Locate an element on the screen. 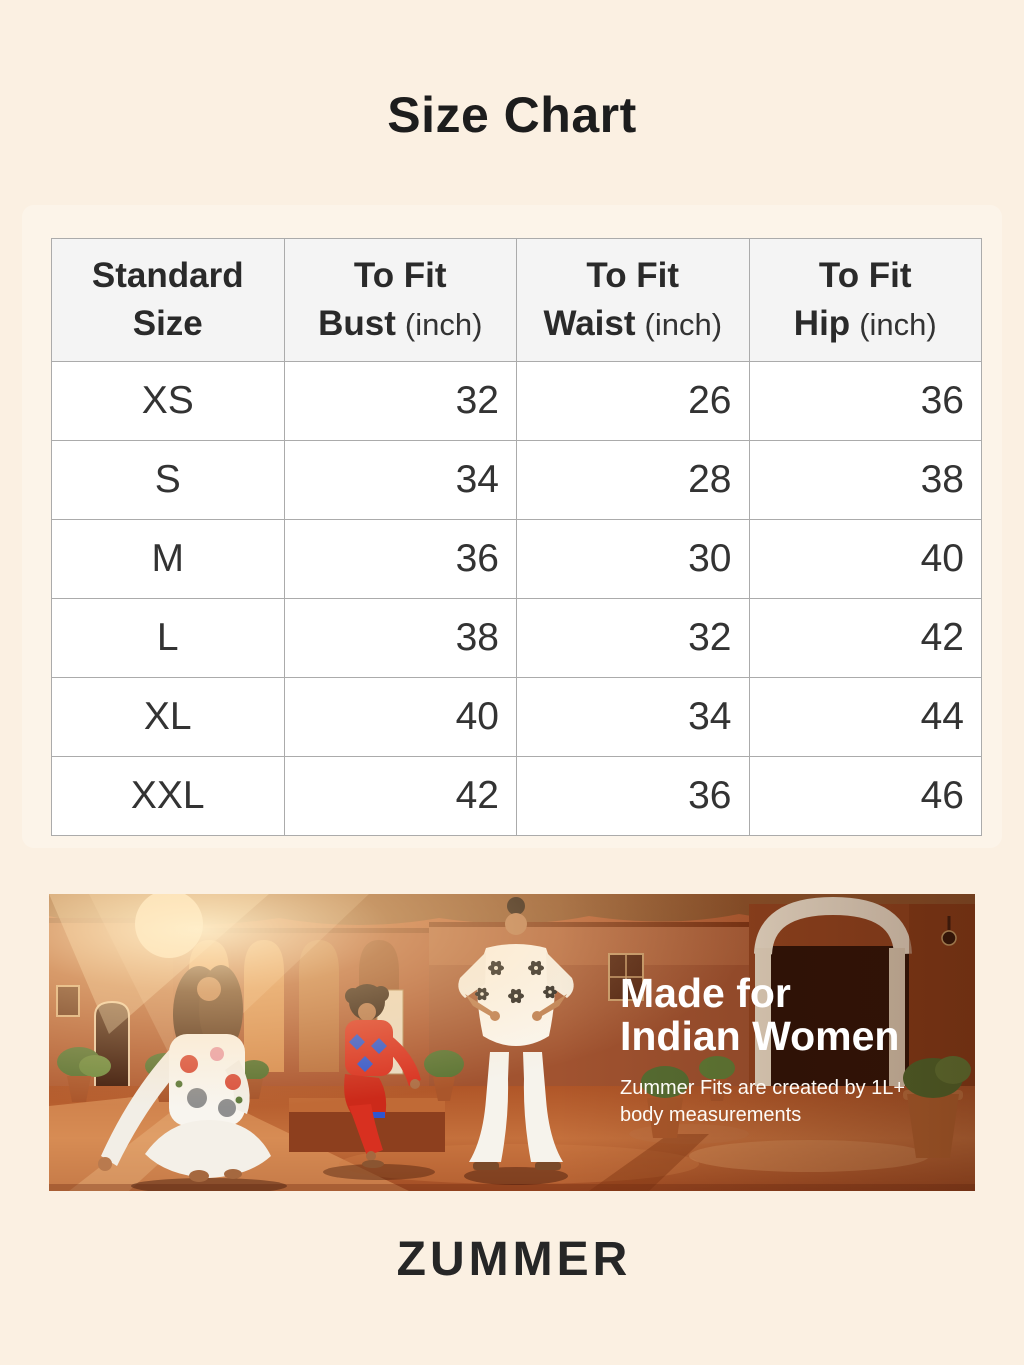 The height and width of the screenshot is (1365, 1024). bust-cell: 38 is located at coordinates (400, 638).